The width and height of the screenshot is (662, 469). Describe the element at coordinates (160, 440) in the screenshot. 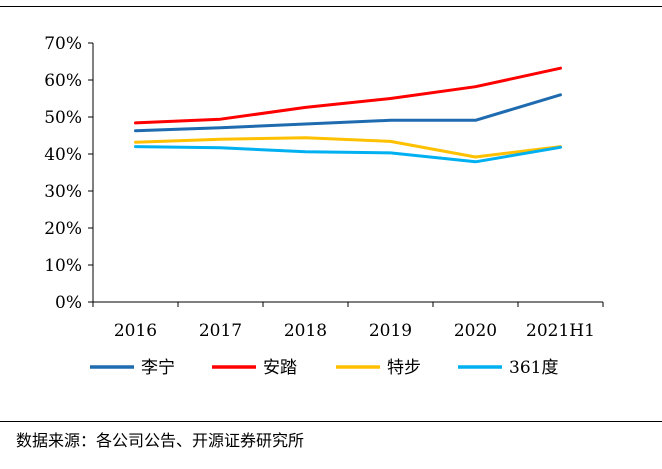

I see `source-note: 数据来源：各公司公告、开源证券研究所` at that location.